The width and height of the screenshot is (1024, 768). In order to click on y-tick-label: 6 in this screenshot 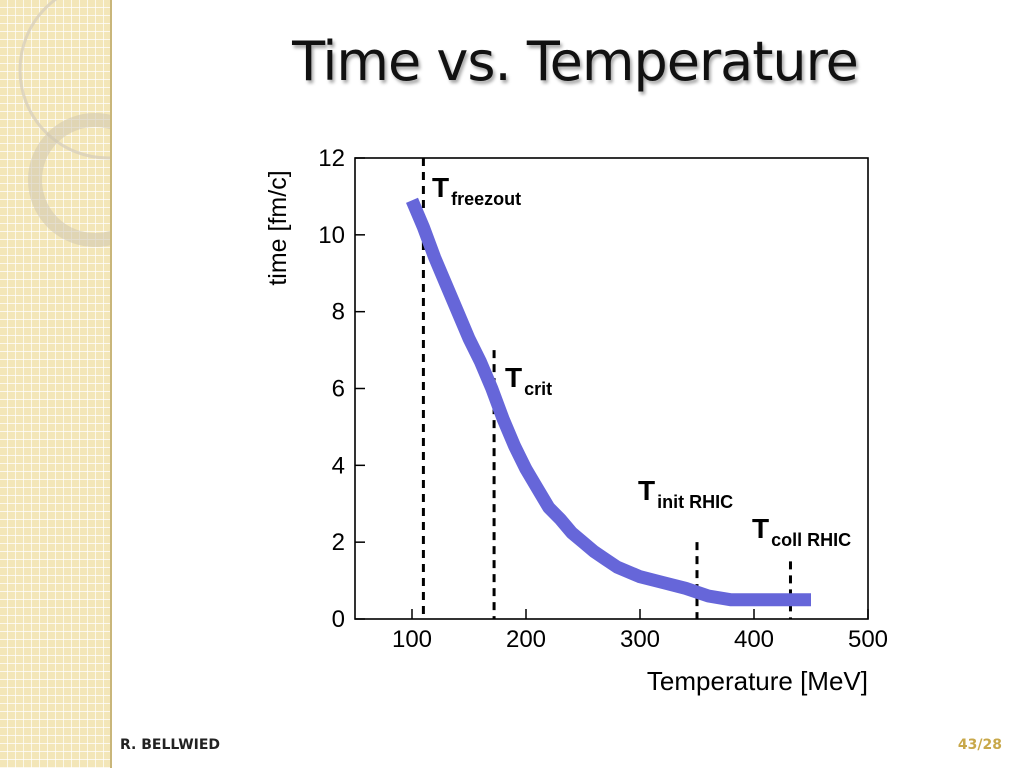, I will do `click(338, 389)`.